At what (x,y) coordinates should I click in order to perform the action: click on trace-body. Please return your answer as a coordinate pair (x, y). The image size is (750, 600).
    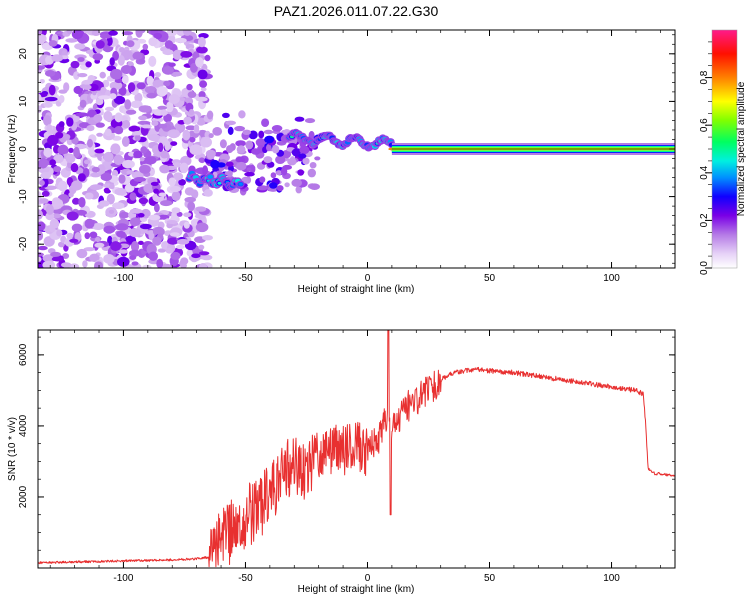
    Looking at the image, I should click on (210, 176).